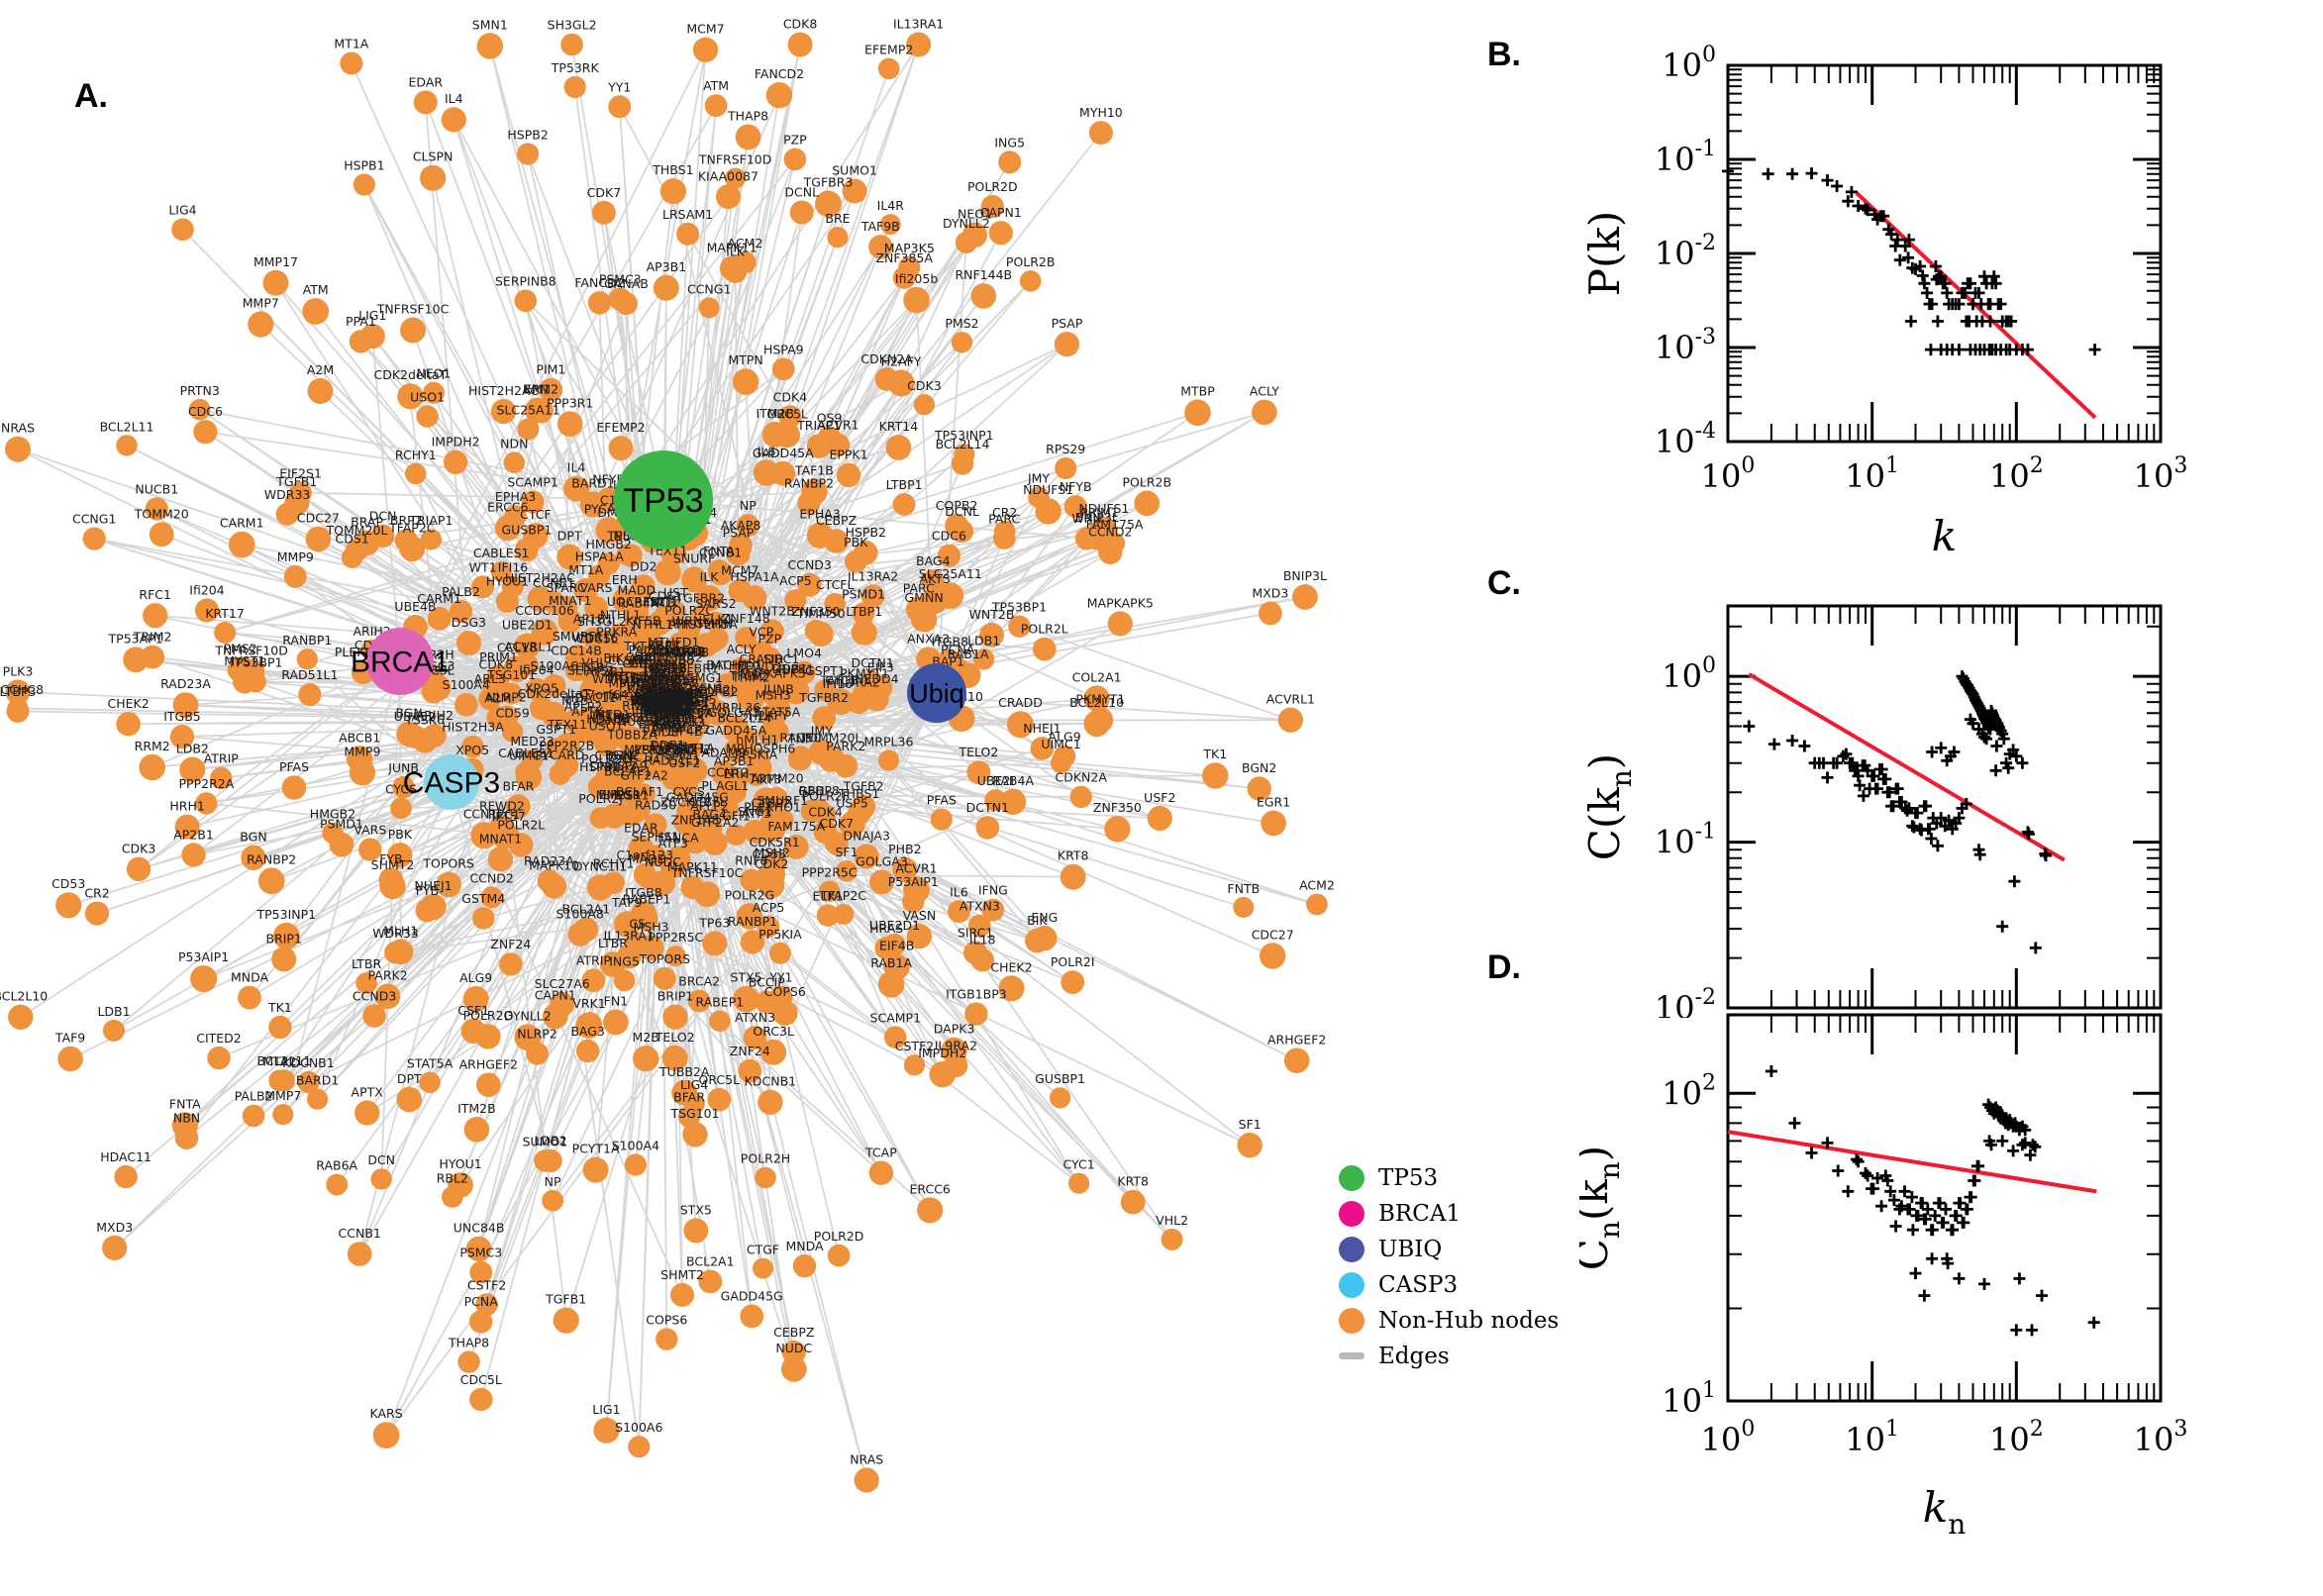  What do you see at coordinates (606, 725) in the screenshot?
I see `network-node-label: USO1` at bounding box center [606, 725].